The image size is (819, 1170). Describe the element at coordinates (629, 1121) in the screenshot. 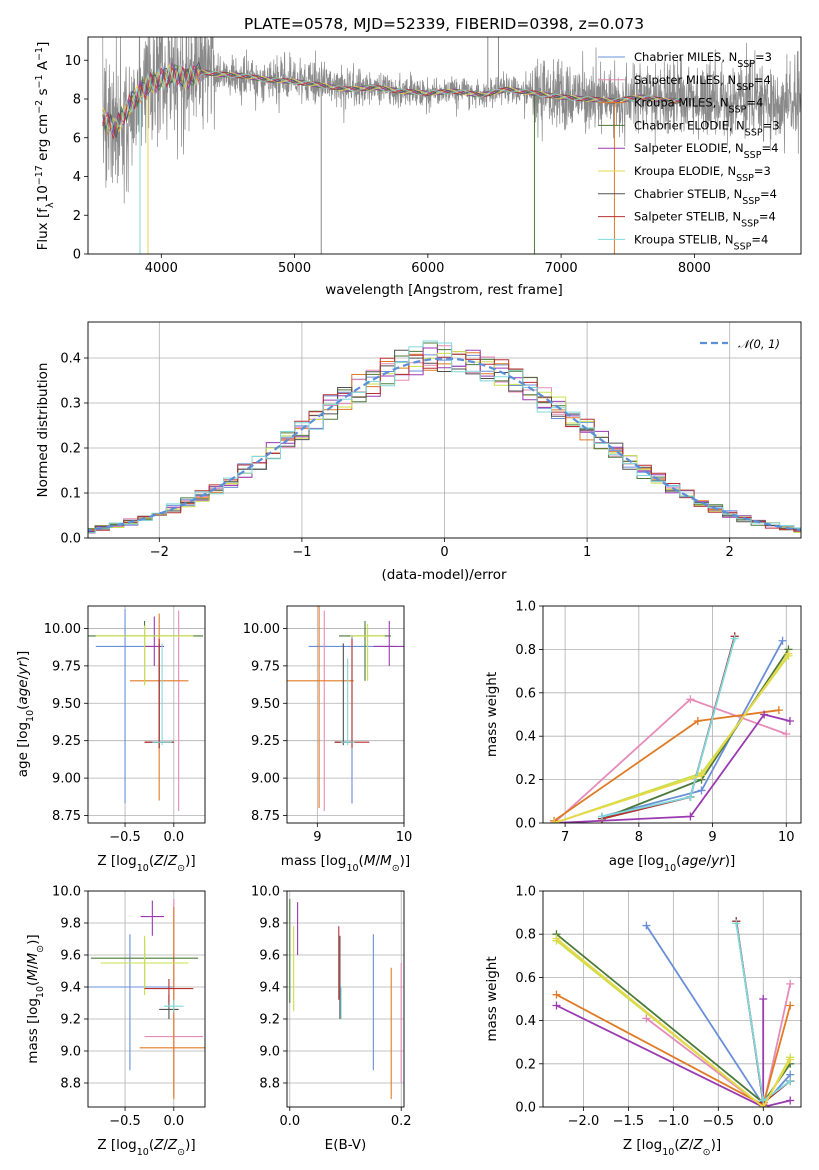

I see `x-tick-label: −1.5` at that location.